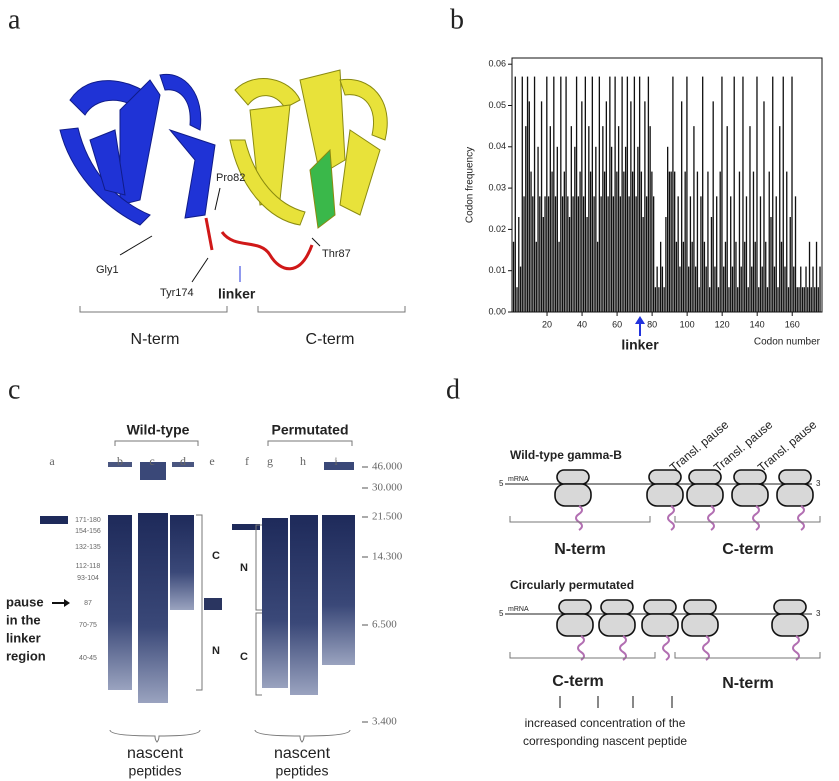 The height and width of the screenshot is (781, 839). Describe the element at coordinates (23, 637) in the screenshot. I see `pause-label: linker` at that location.